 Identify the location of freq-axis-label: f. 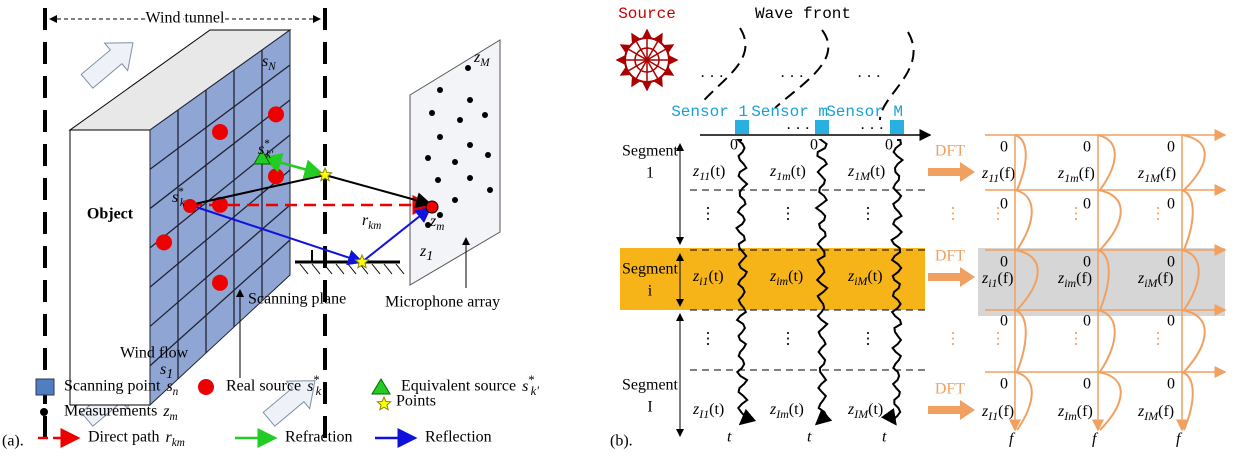
(1012, 439).